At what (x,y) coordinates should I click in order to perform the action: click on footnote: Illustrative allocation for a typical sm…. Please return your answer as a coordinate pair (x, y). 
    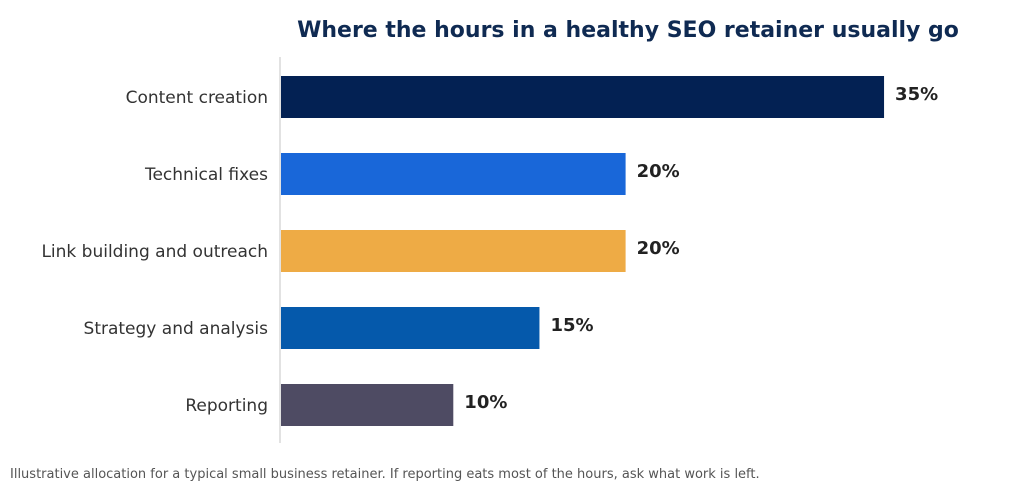
    Looking at the image, I should click on (385, 474).